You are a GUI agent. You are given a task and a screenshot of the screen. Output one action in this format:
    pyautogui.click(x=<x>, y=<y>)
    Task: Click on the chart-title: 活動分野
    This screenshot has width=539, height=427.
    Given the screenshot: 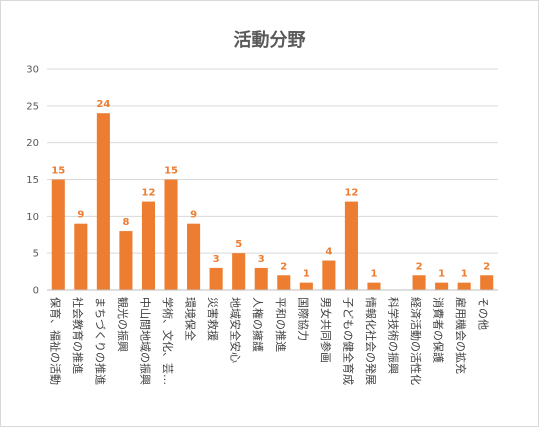 What is the action you would take?
    pyautogui.click(x=269, y=40)
    